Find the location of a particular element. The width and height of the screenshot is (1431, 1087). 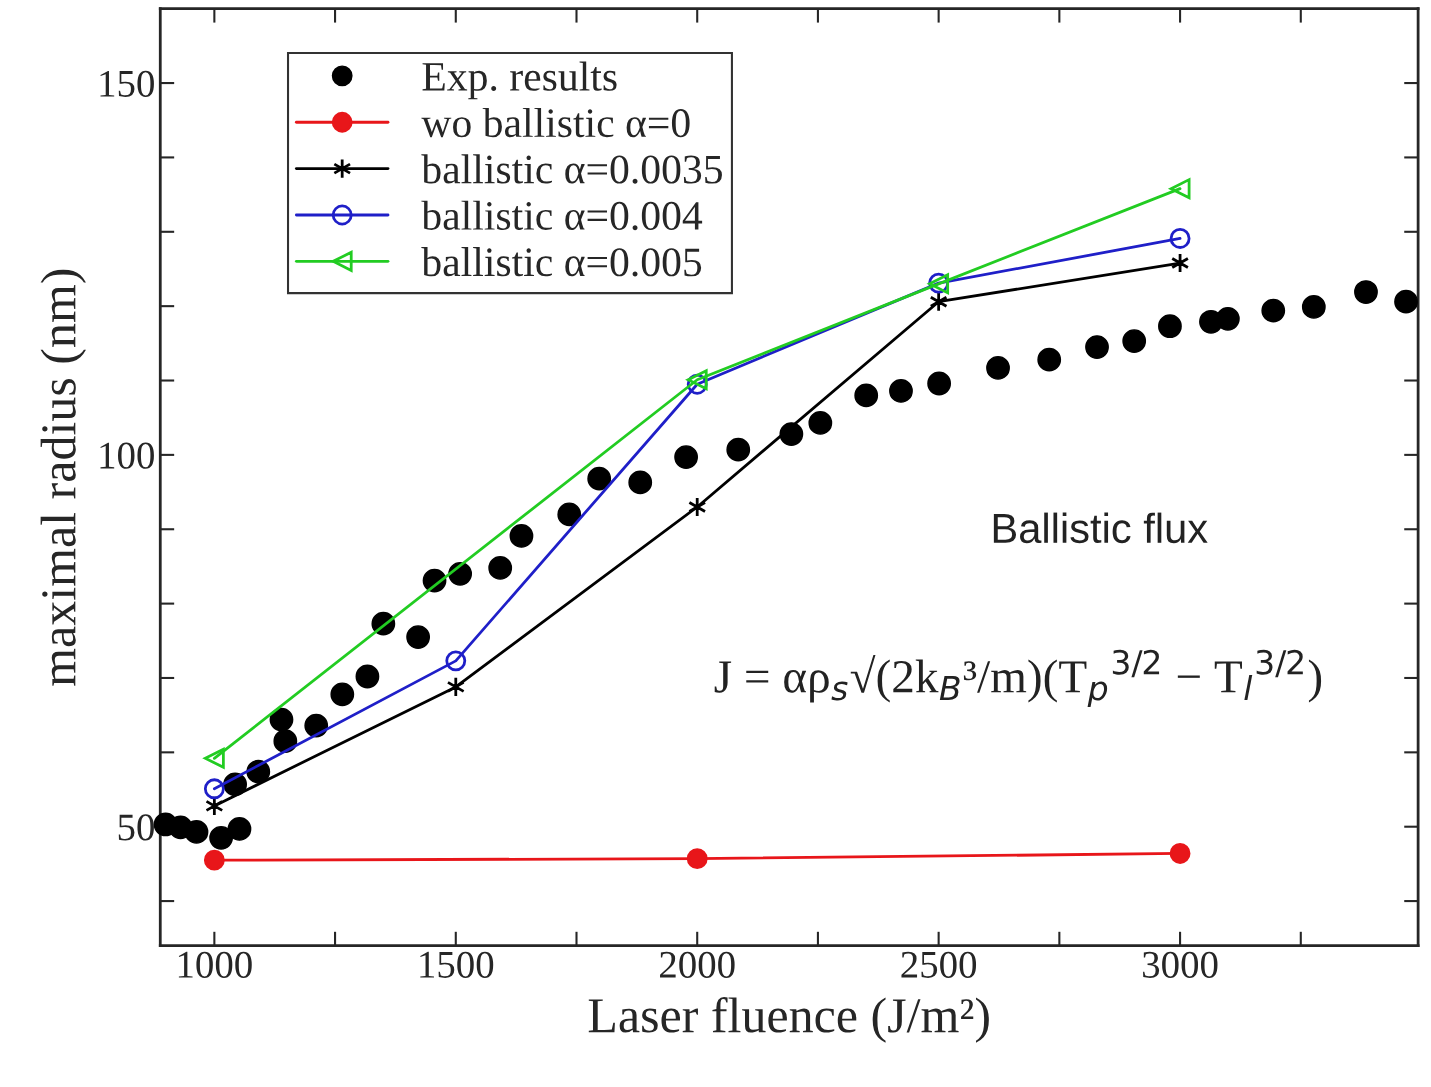

y-tick-label: 50 is located at coordinates (136, 827).